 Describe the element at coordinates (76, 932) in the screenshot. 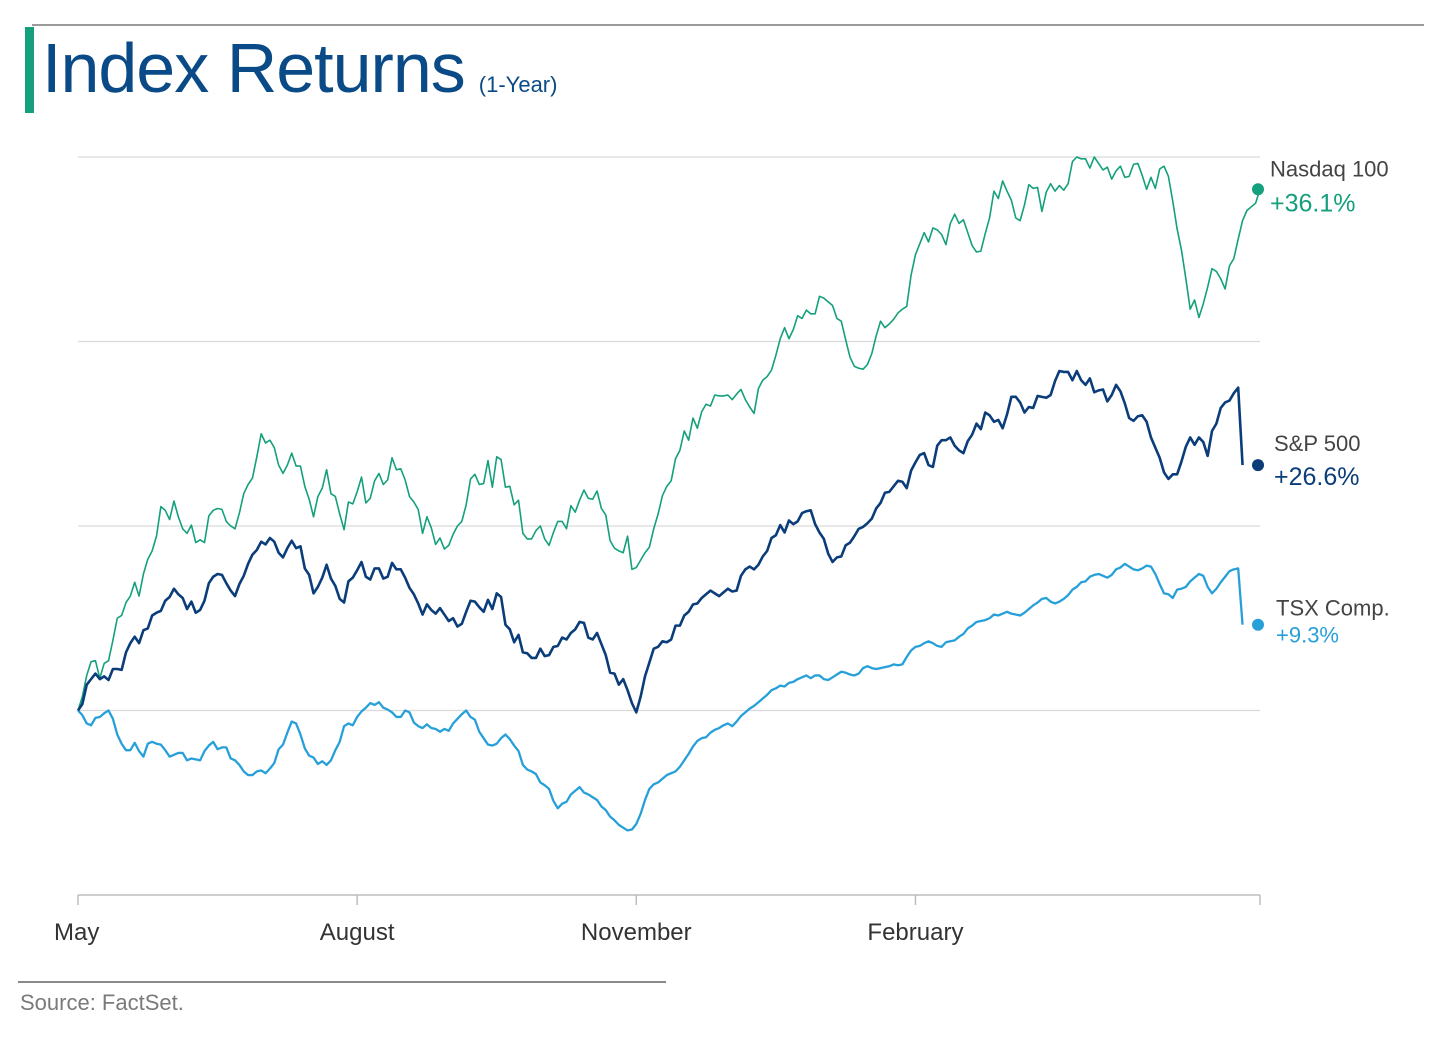

I see `x-tick-label: May` at that location.